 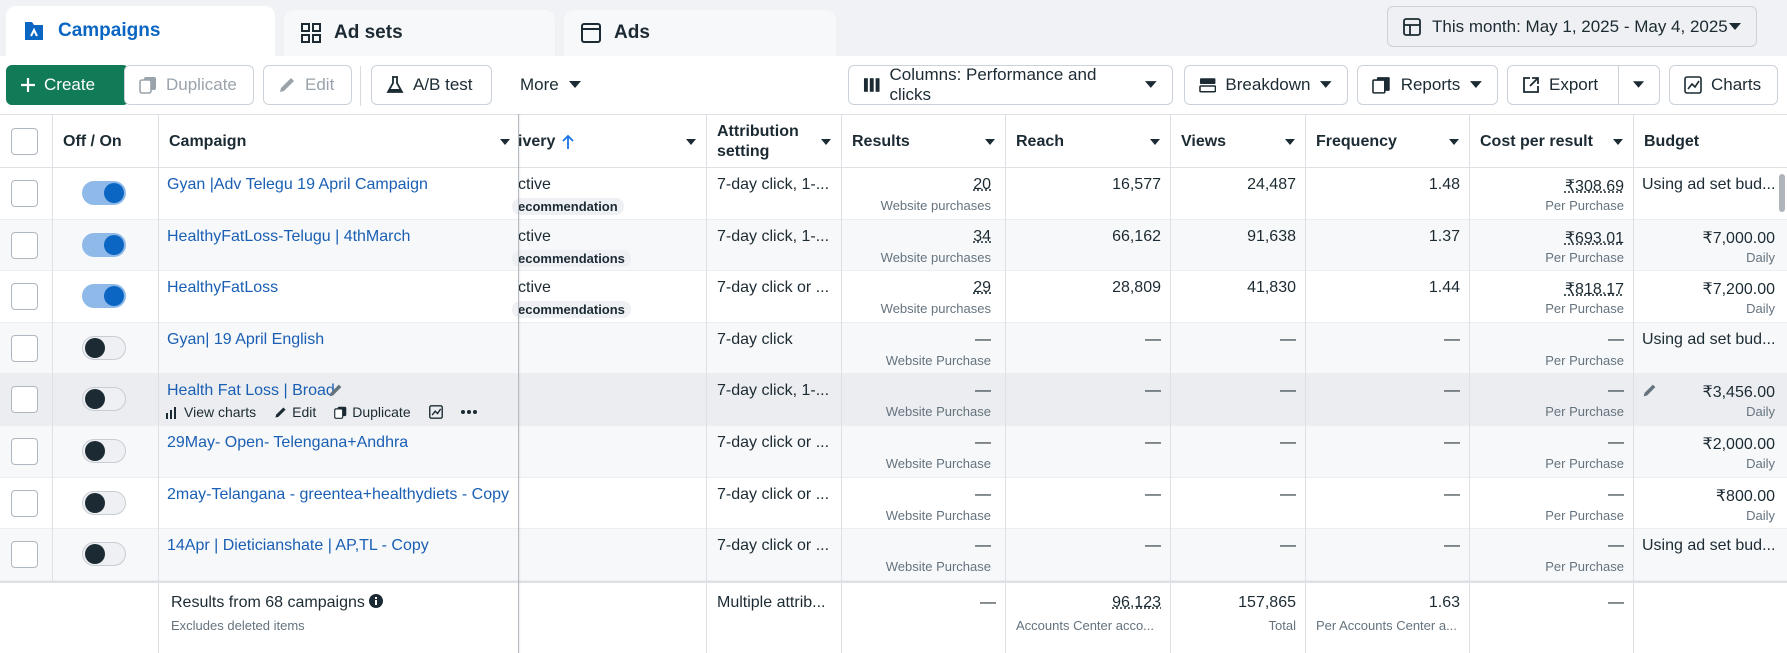 I want to click on col-views: Views, so click(x=1237, y=142).